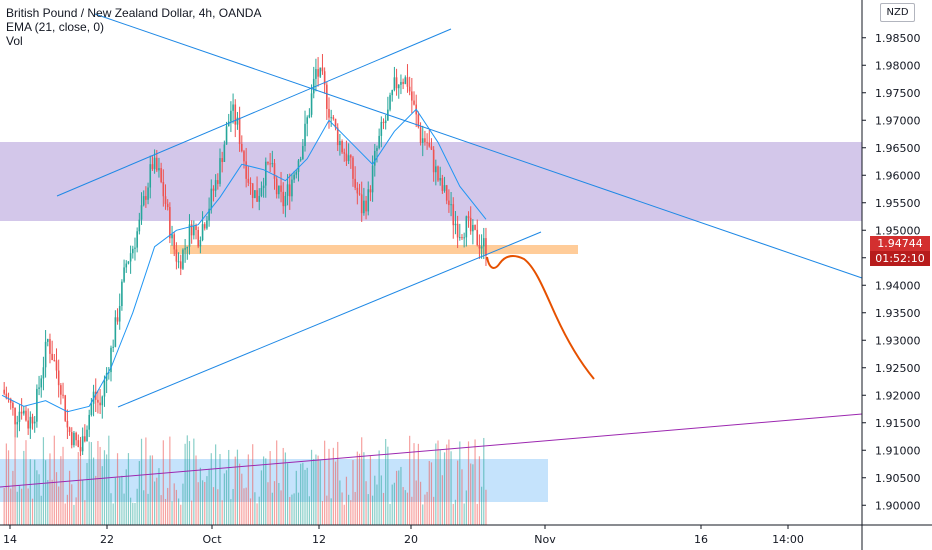 This screenshot has width=932, height=550. I want to click on volume-indicator-label: Vol, so click(14, 41).